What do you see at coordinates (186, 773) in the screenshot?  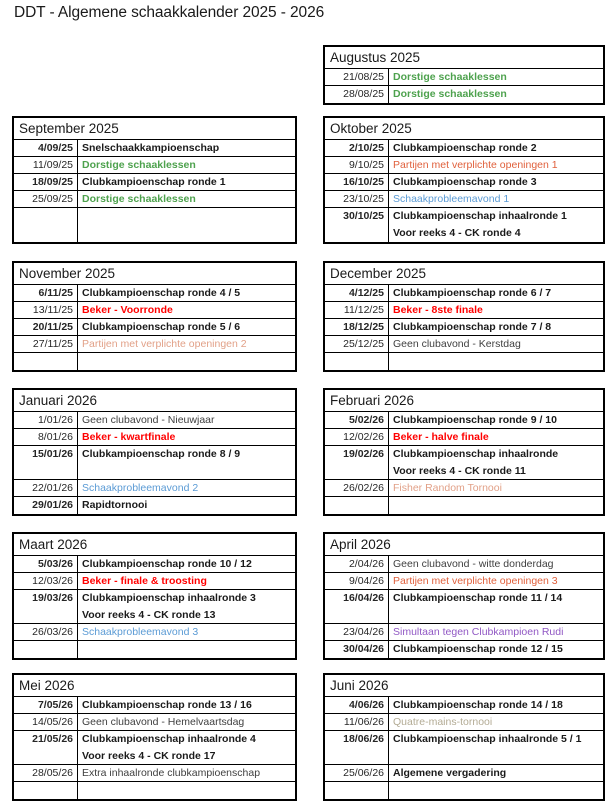 I see `row-event: Extra inhaalronde clubkampioenschap` at bounding box center [186, 773].